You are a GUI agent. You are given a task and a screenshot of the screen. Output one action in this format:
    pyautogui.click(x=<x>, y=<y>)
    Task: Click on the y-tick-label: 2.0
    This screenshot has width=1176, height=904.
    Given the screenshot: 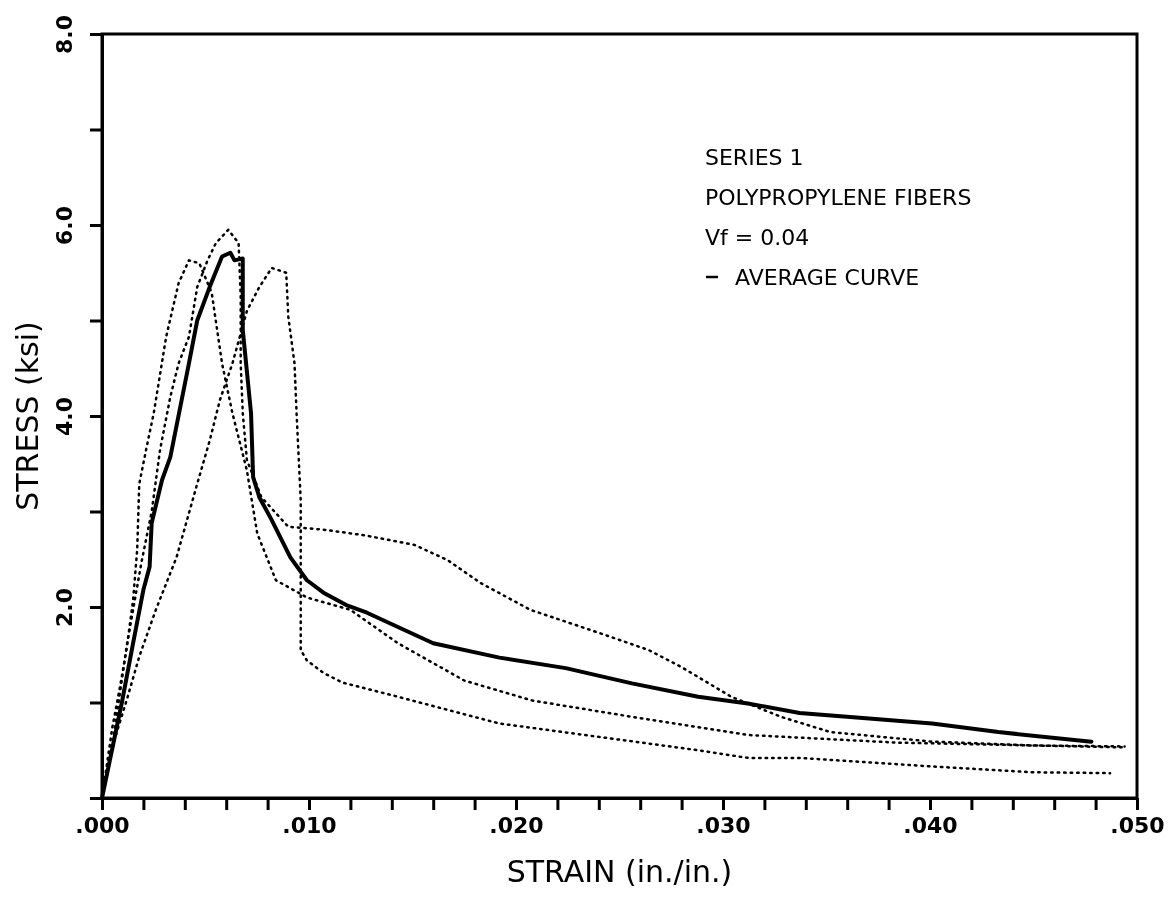 What is the action you would take?
    pyautogui.click(x=64, y=607)
    